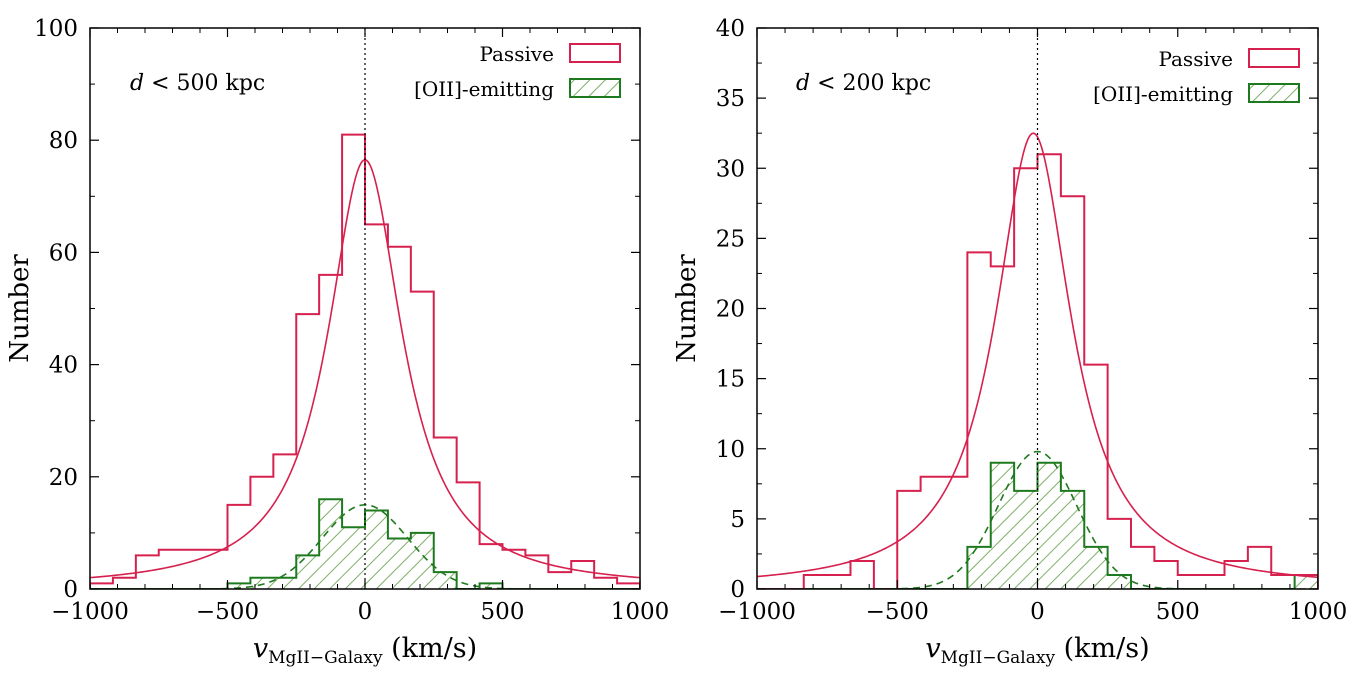  What do you see at coordinates (730, 450) in the screenshot?
I see `y-tick-label: 10` at bounding box center [730, 450].